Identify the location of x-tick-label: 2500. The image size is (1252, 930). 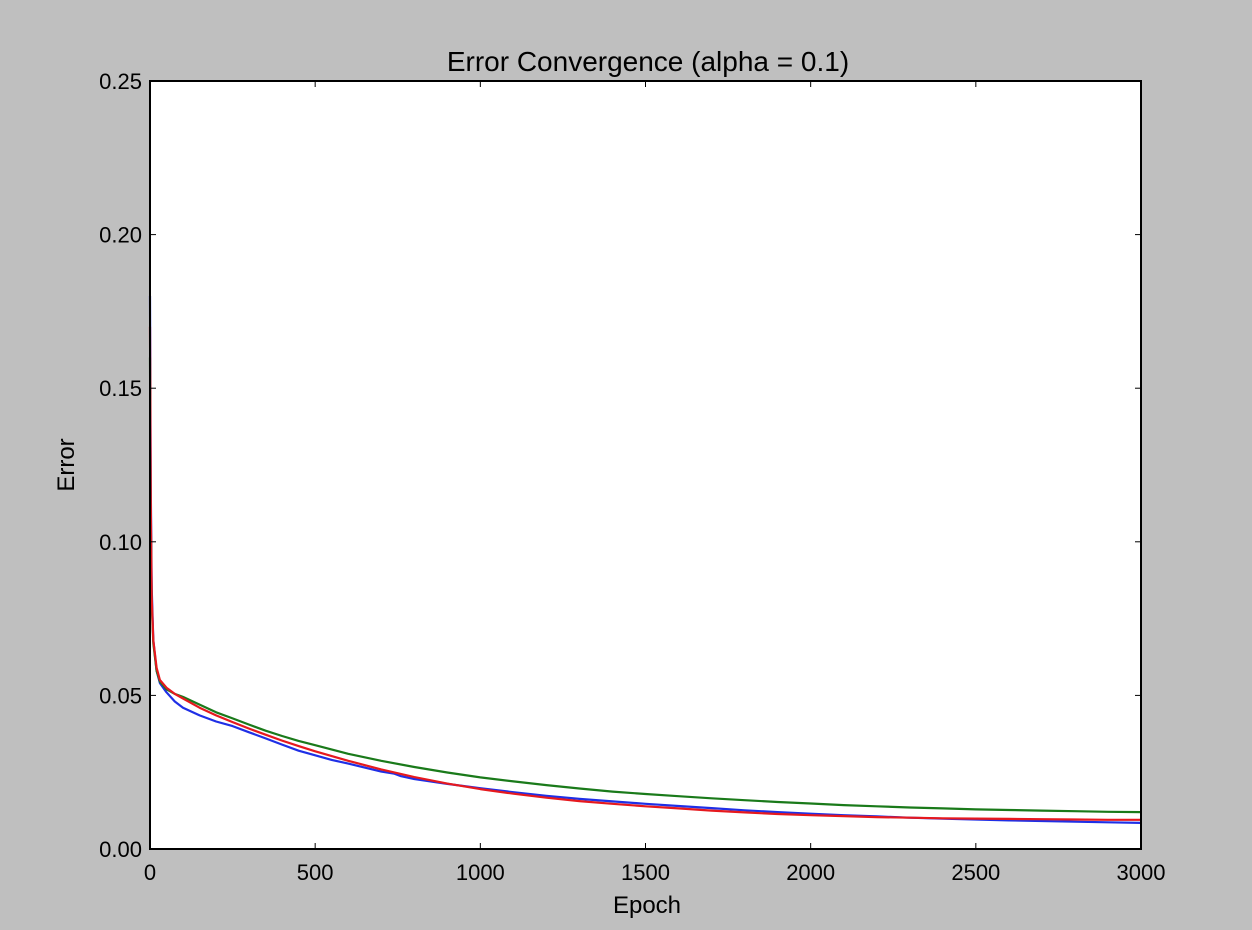
(975, 872).